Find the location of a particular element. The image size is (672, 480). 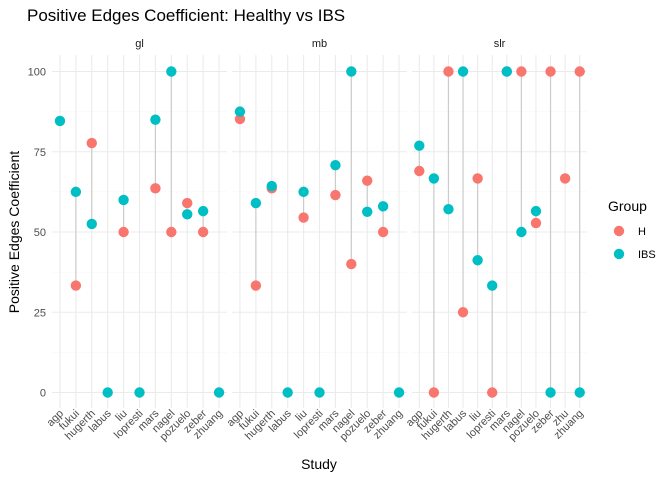

legend-label-ibs: IBS is located at coordinates (647, 255).